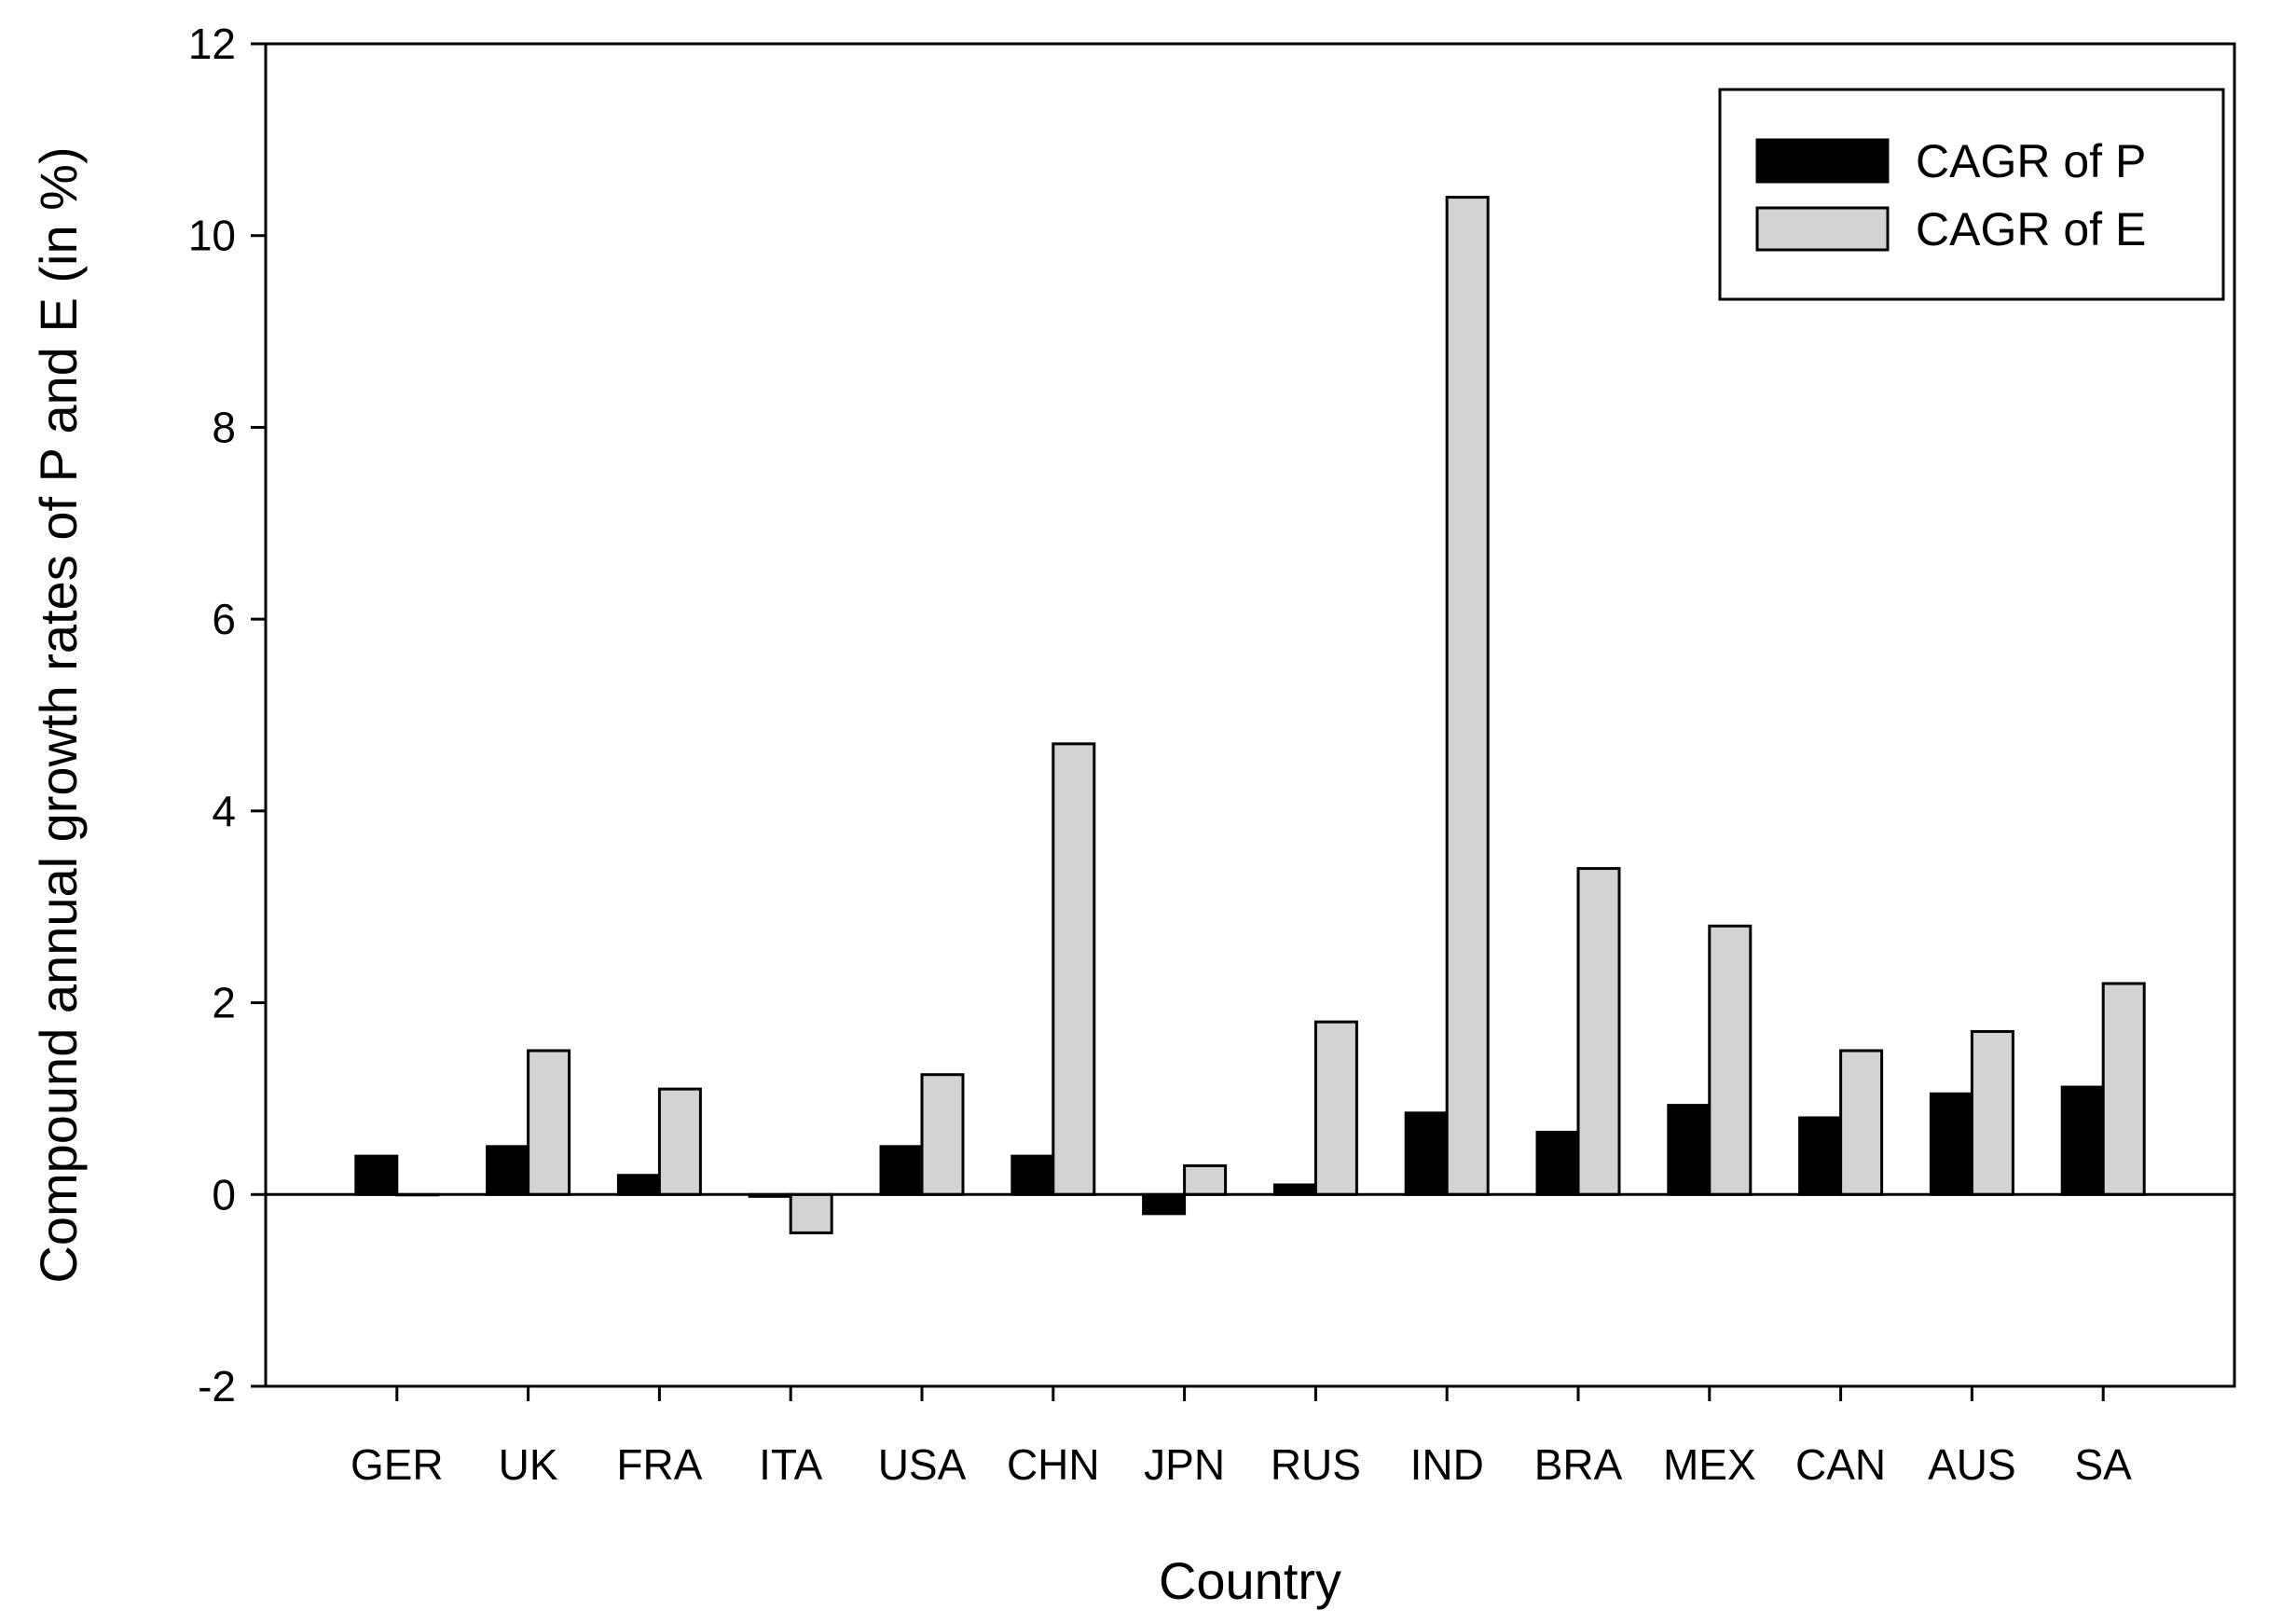 This screenshot has height=1624, width=2282. I want to click on bar-e-bra, so click(1599, 1031).